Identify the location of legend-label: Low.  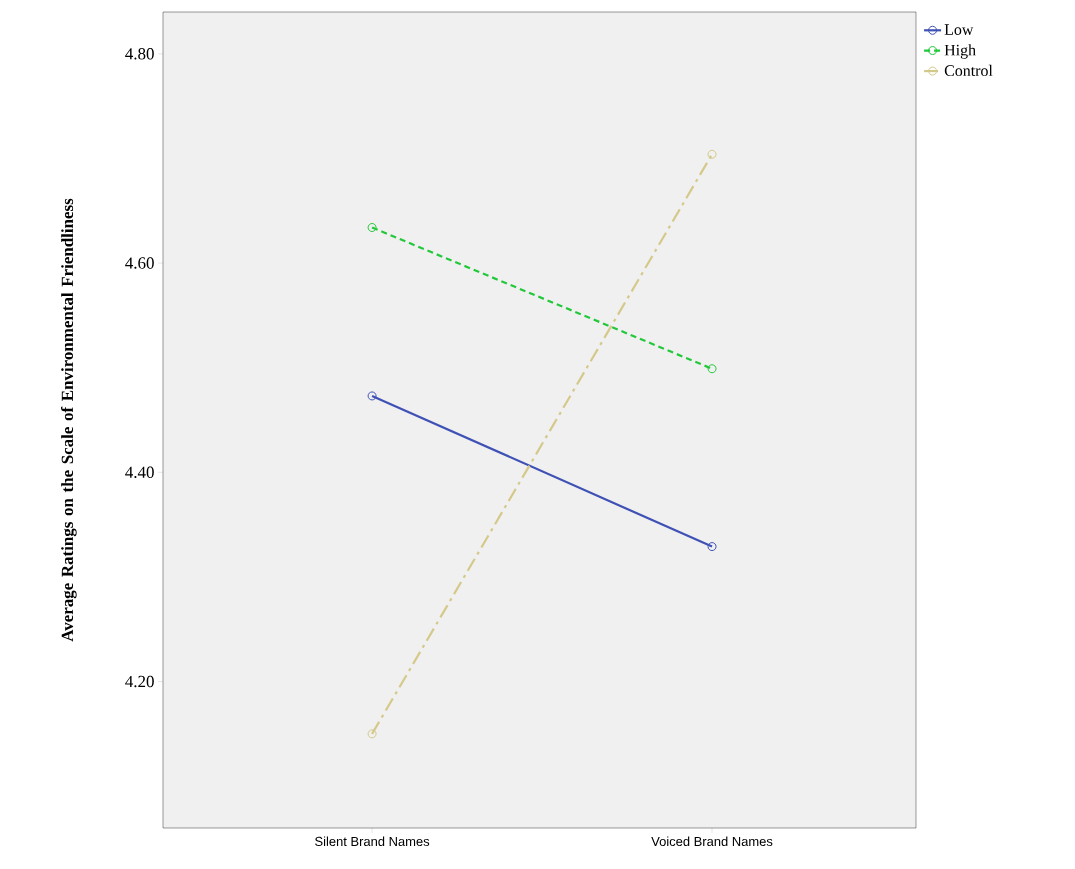
(959, 29).